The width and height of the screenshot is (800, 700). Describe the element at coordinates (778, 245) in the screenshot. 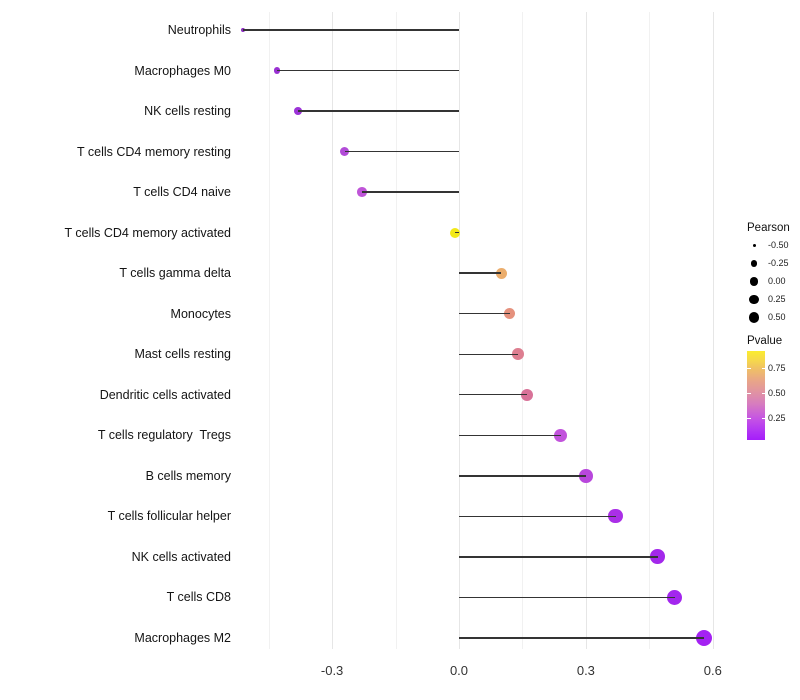

I see `legend-size-label: -0.50` at that location.